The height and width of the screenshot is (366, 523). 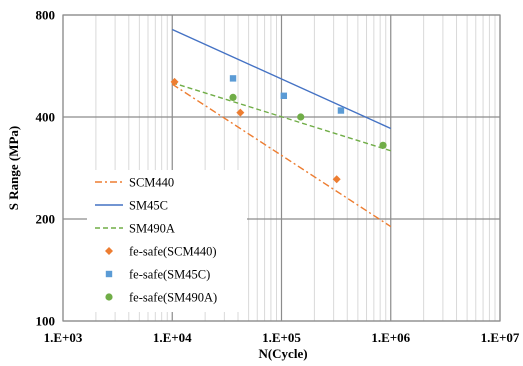 What do you see at coordinates (281, 117) in the screenshot?
I see `series-line-sm490a` at bounding box center [281, 117].